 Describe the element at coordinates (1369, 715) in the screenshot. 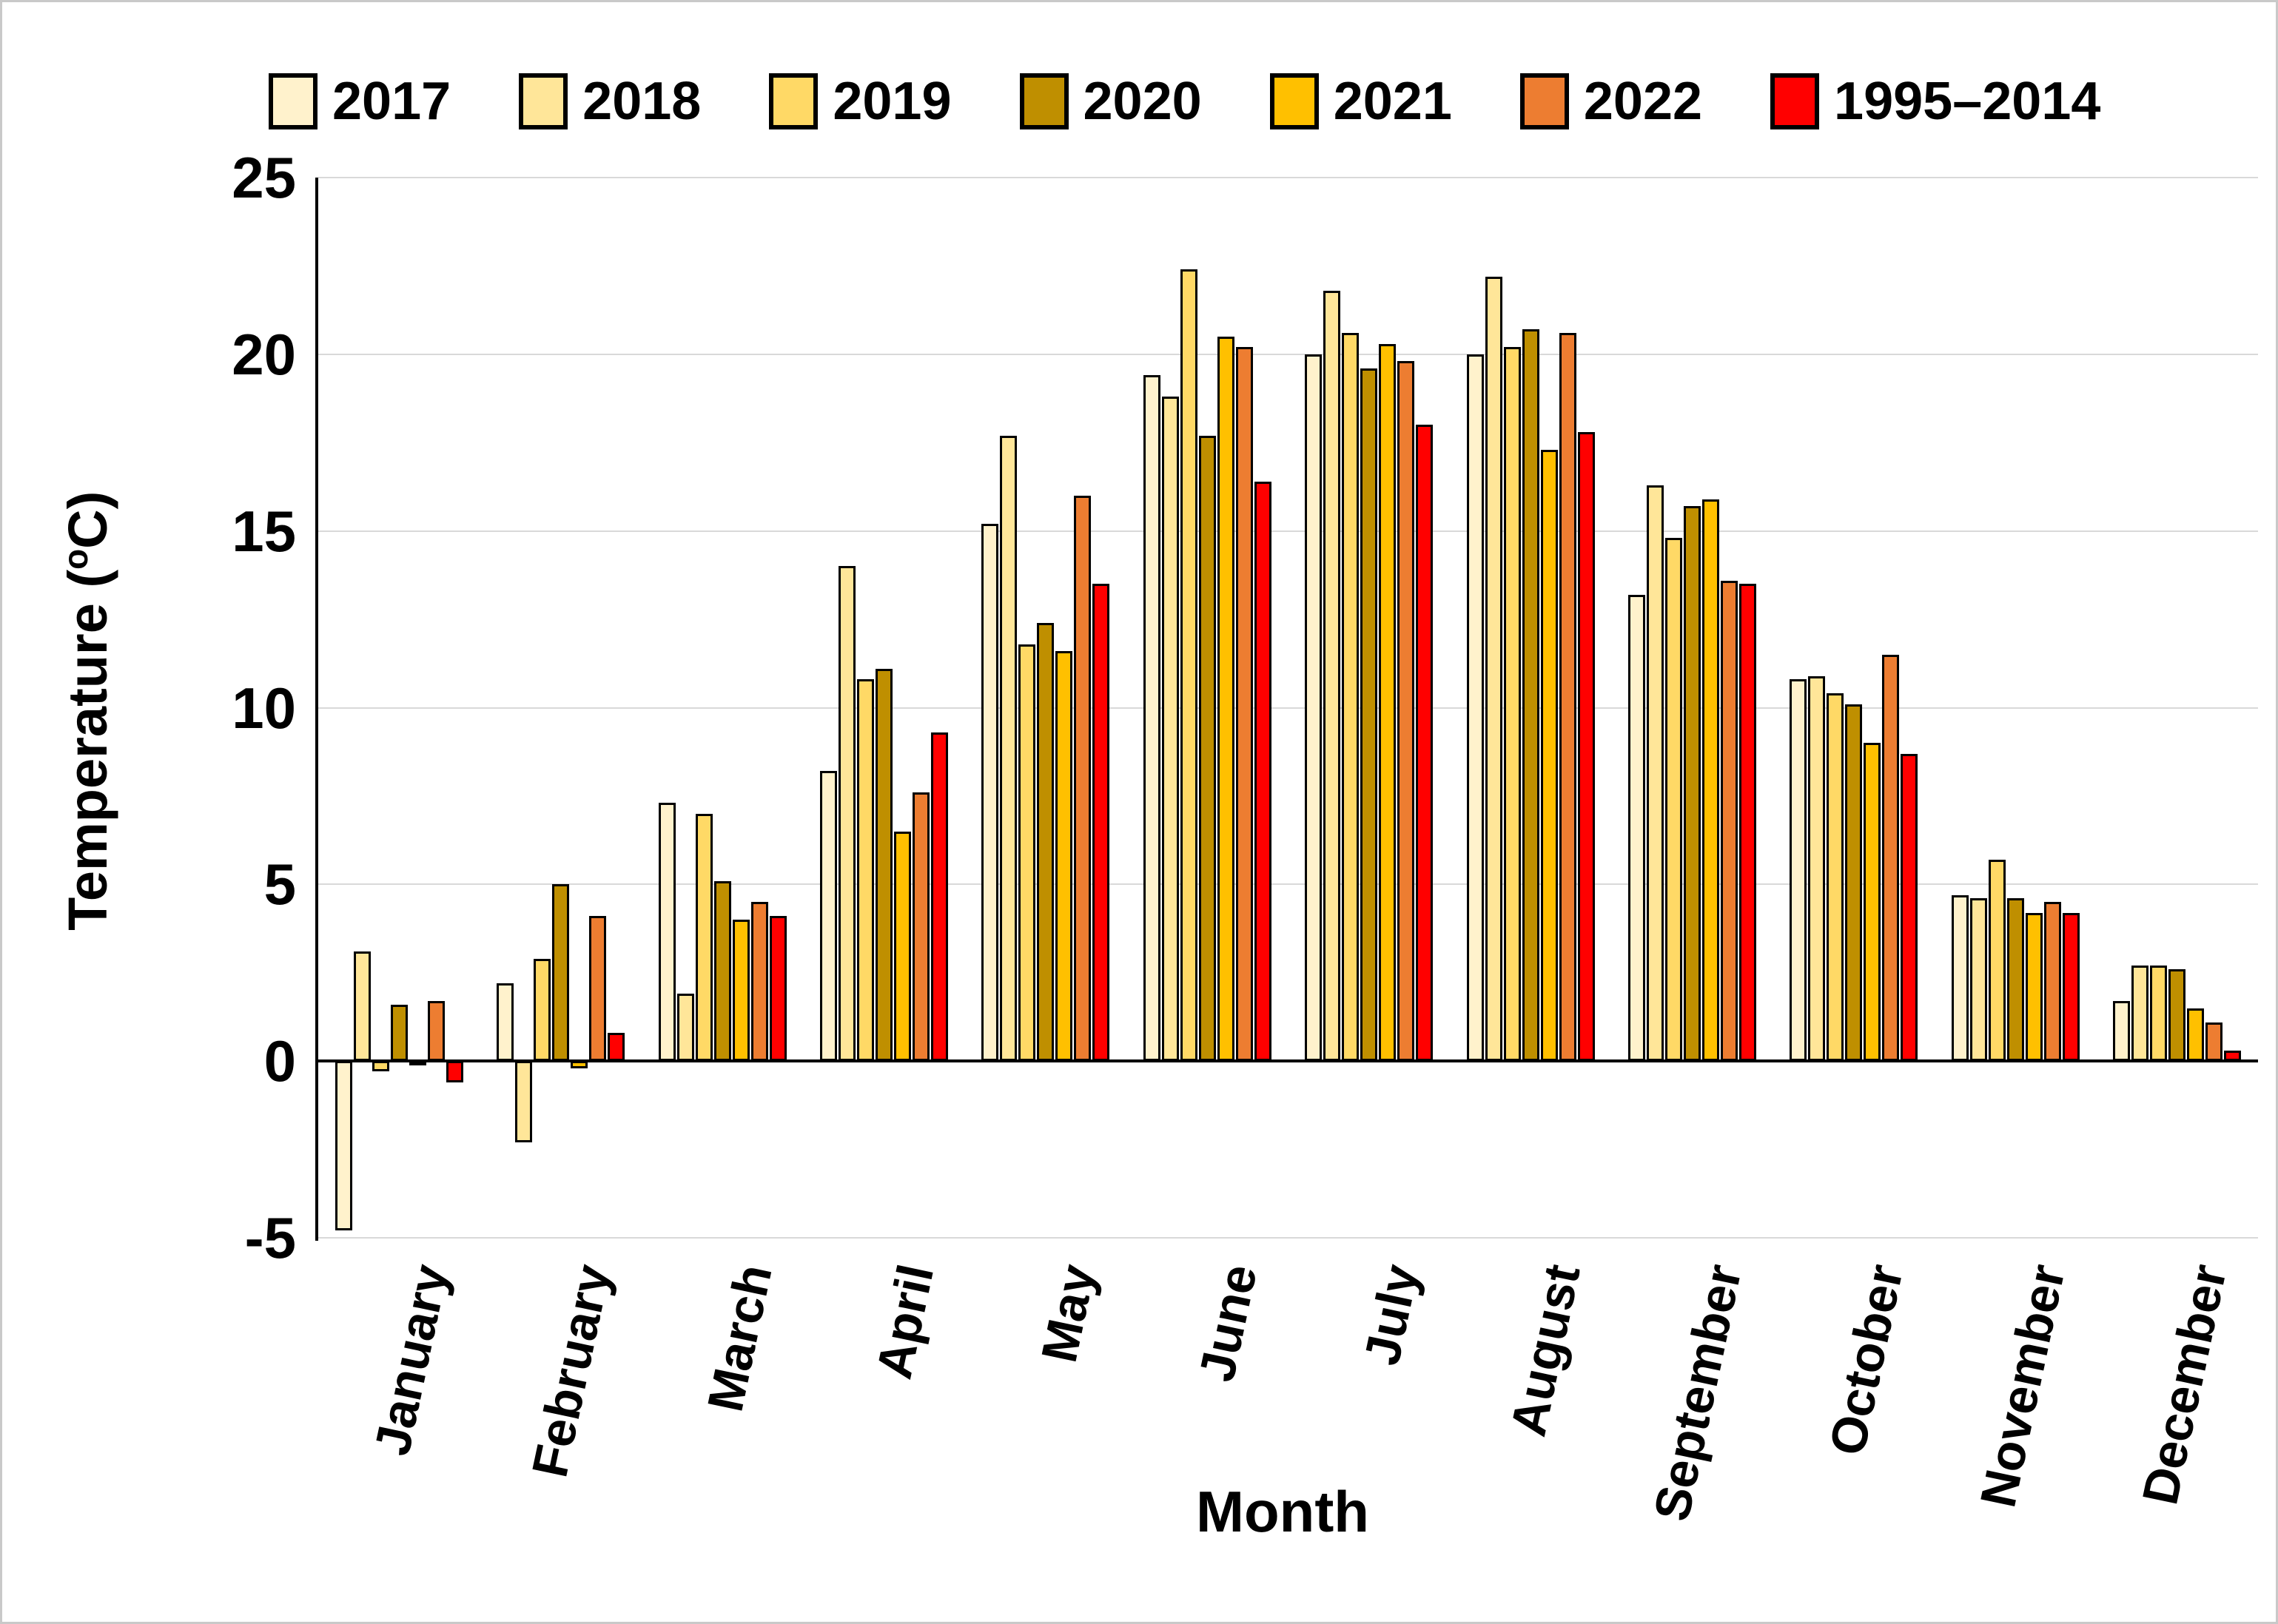

I see `bar-2020-july` at that location.